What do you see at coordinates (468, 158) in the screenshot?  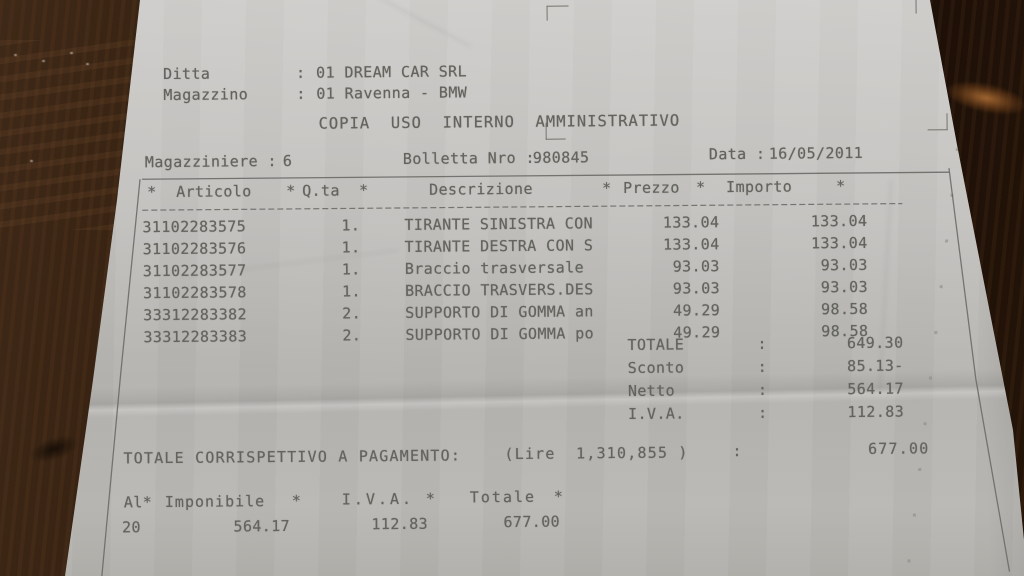 I see `bolletta-label: Bolletta Nro :` at bounding box center [468, 158].